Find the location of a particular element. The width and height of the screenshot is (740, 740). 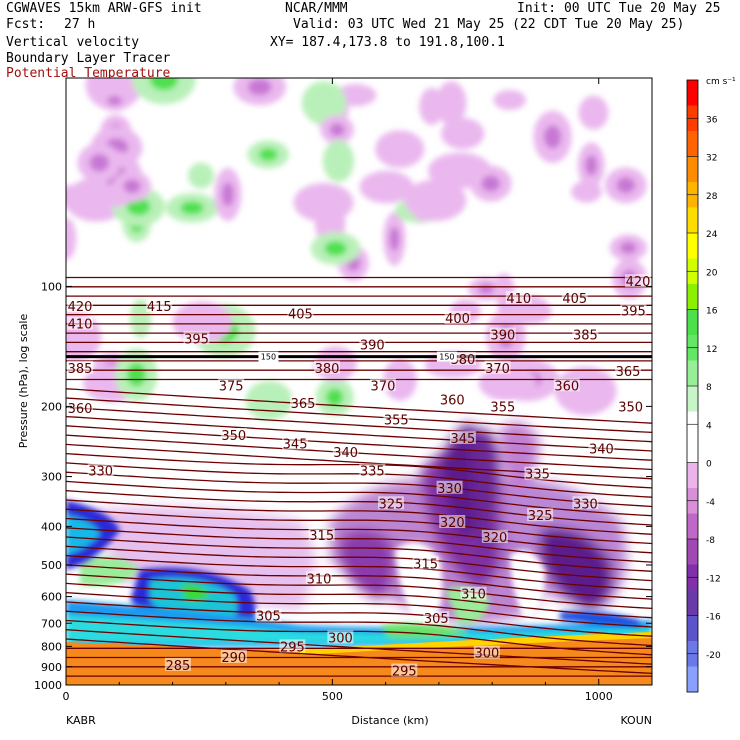

colorbar-tick-label: 4 is located at coordinates (709, 426).